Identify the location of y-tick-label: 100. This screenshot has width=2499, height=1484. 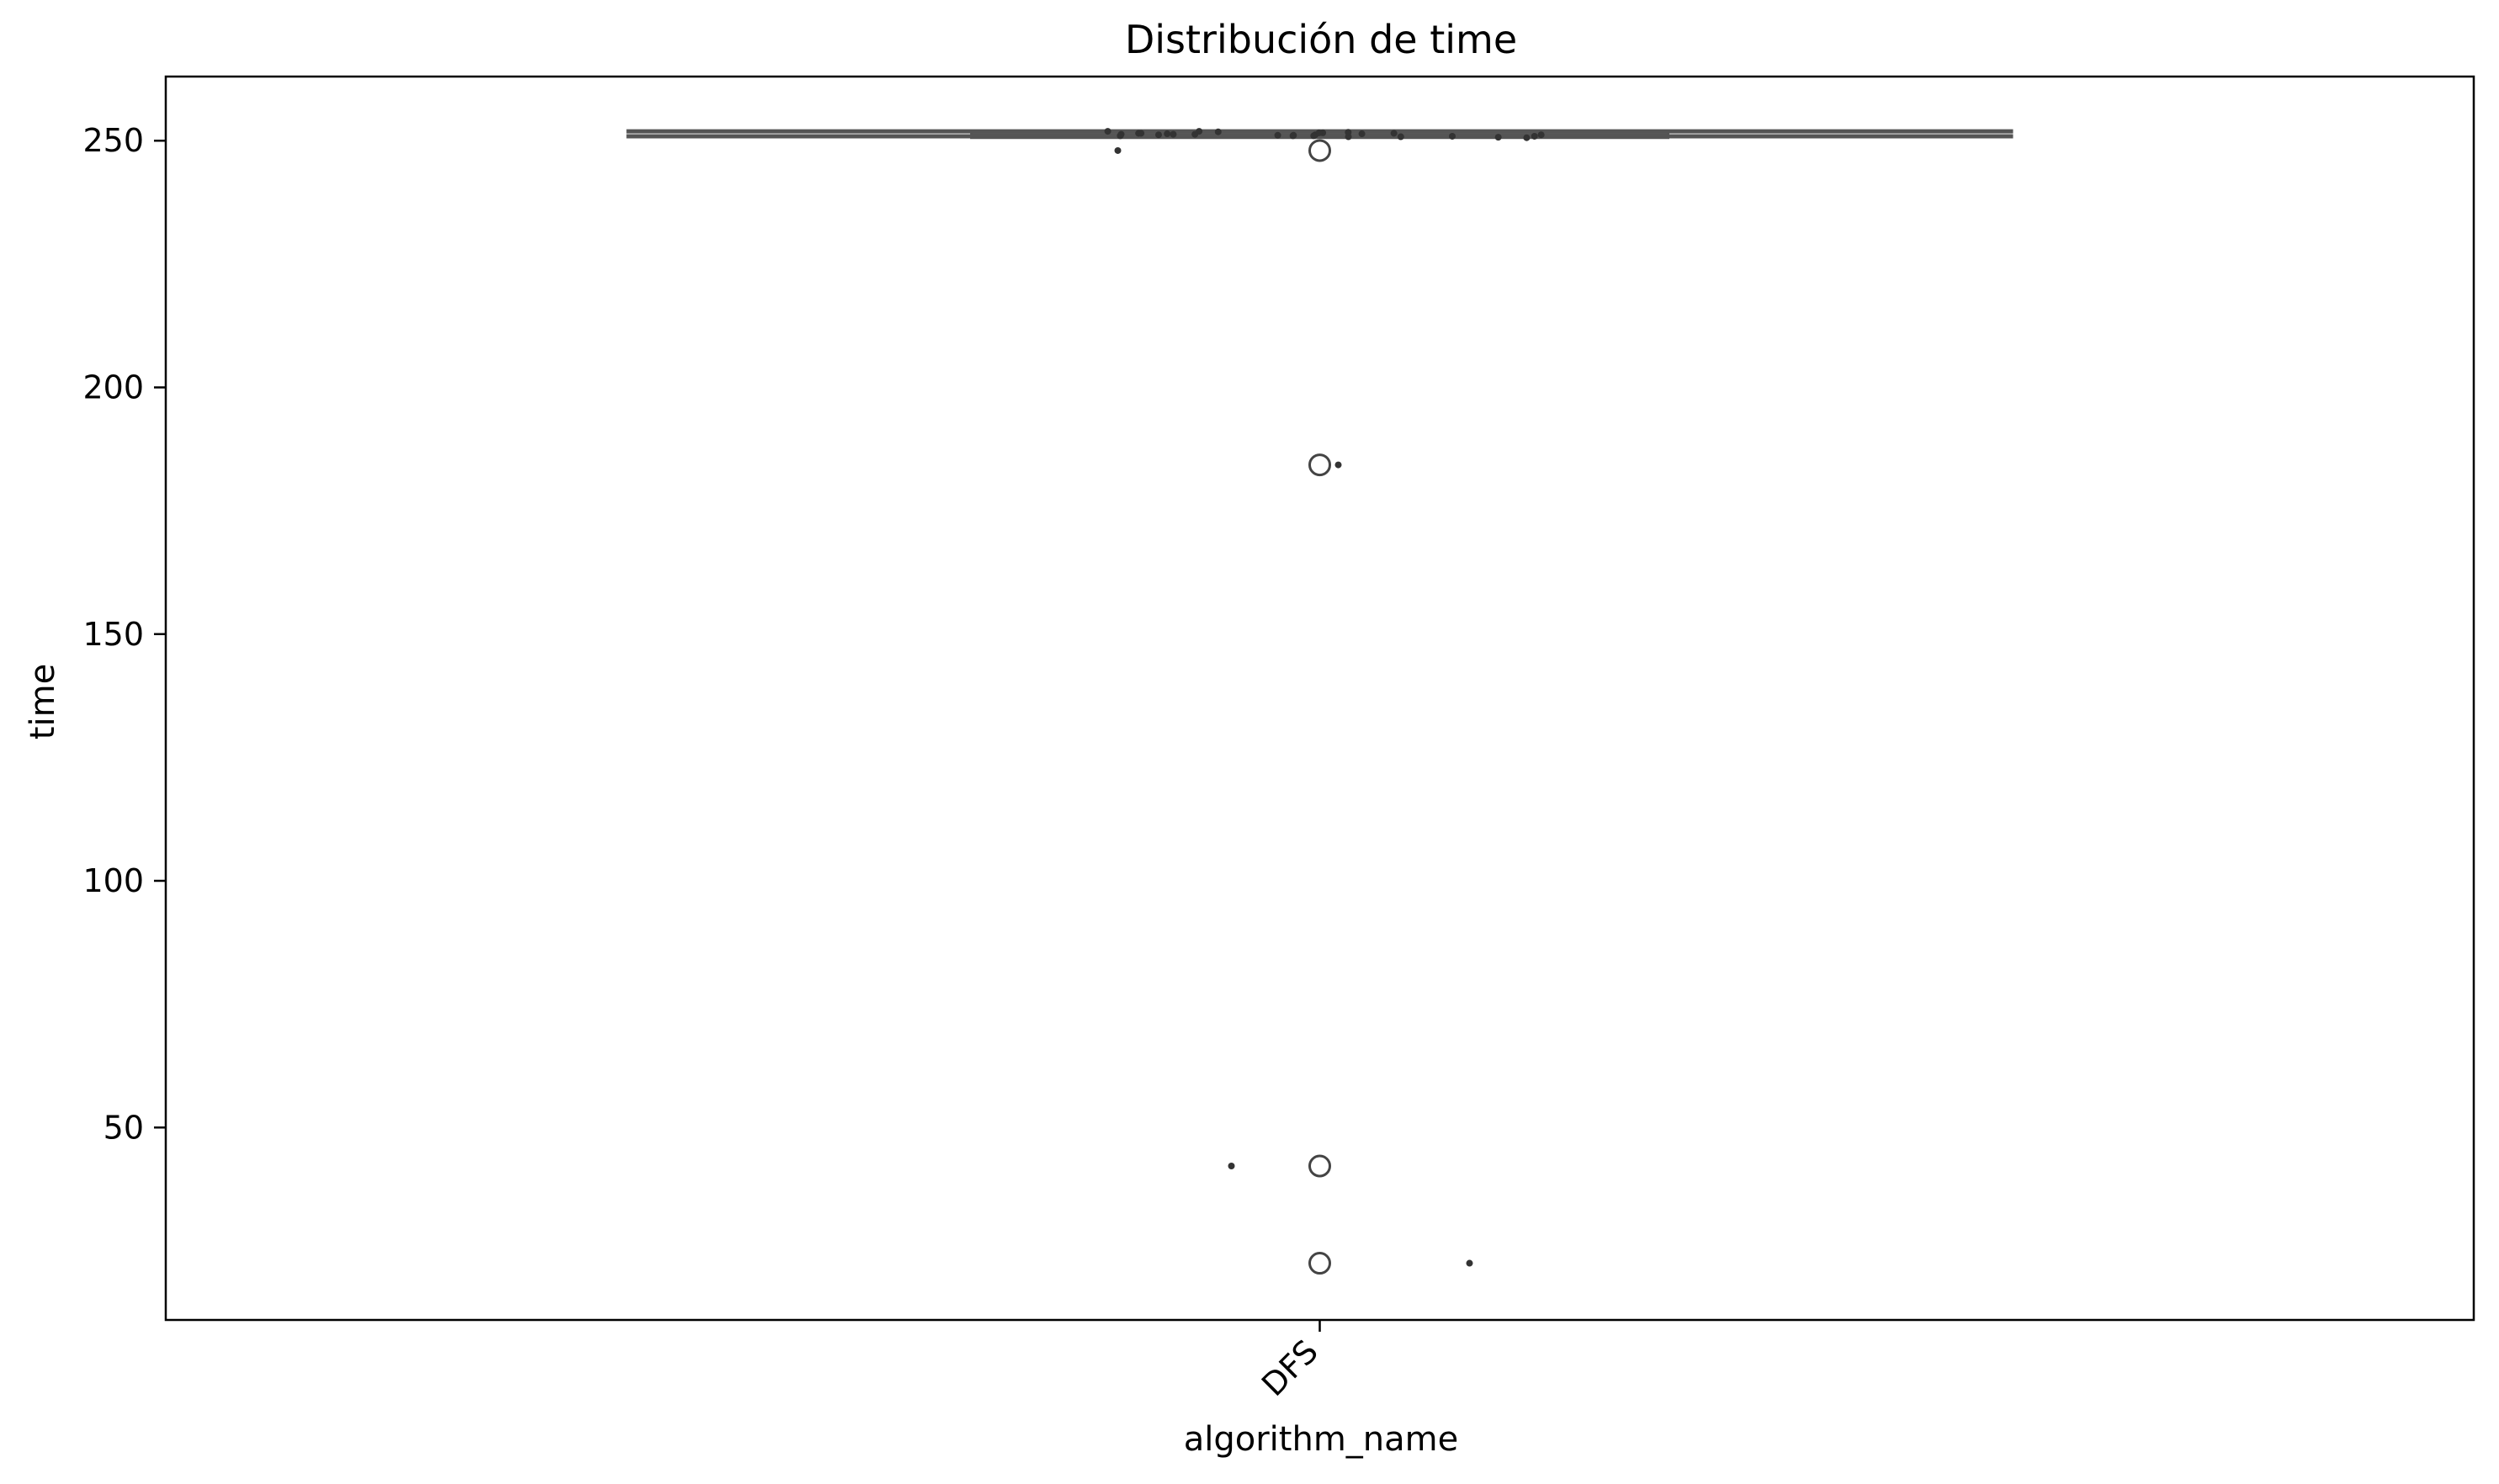
(113, 880).